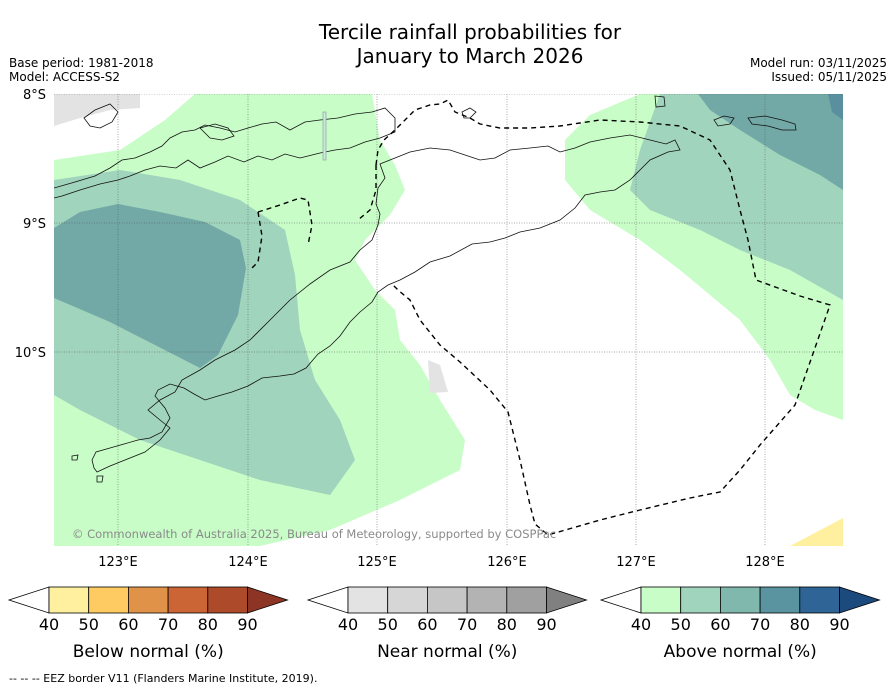 The height and width of the screenshot is (690, 896). Describe the element at coordinates (447, 652) in the screenshot. I see `near-normal-label: Near normal (%)` at that location.